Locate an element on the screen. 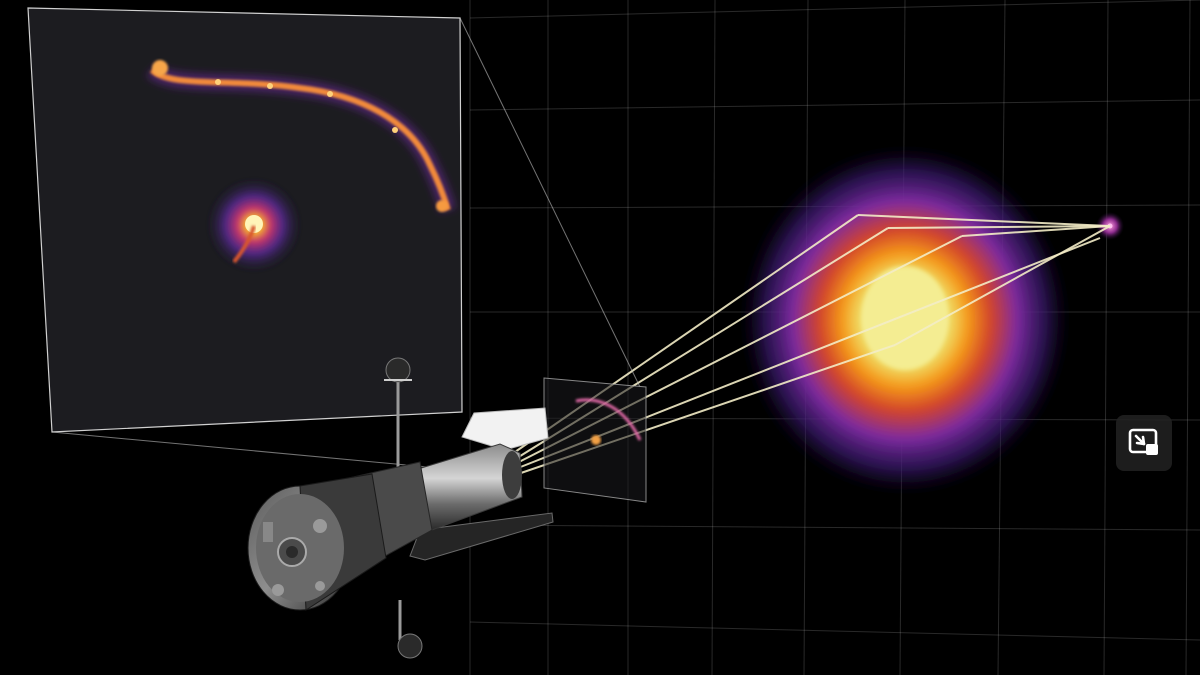 The image size is (1200, 675). lens-galaxy is located at coordinates (905, 320).